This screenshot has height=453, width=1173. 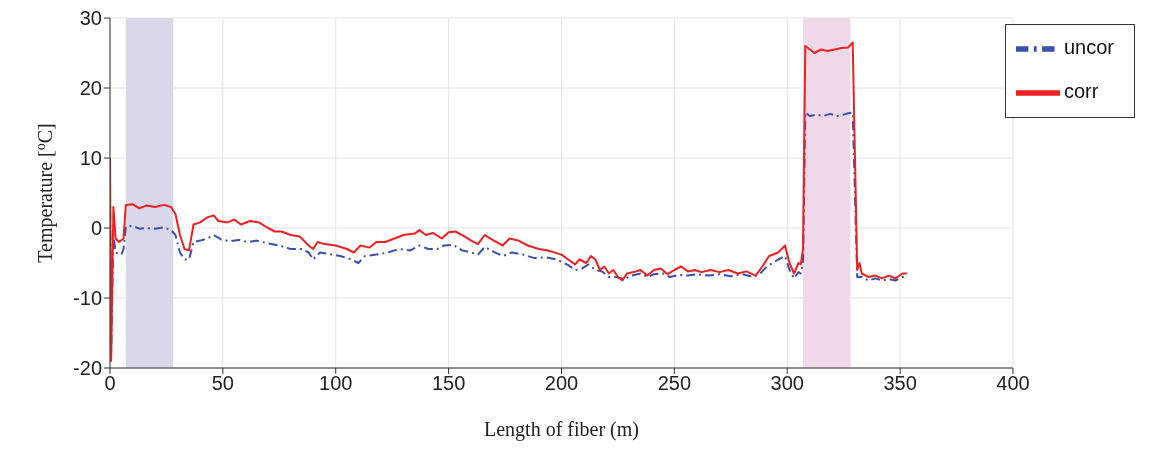 I want to click on legend-label: uncor, so click(x=1088, y=47).